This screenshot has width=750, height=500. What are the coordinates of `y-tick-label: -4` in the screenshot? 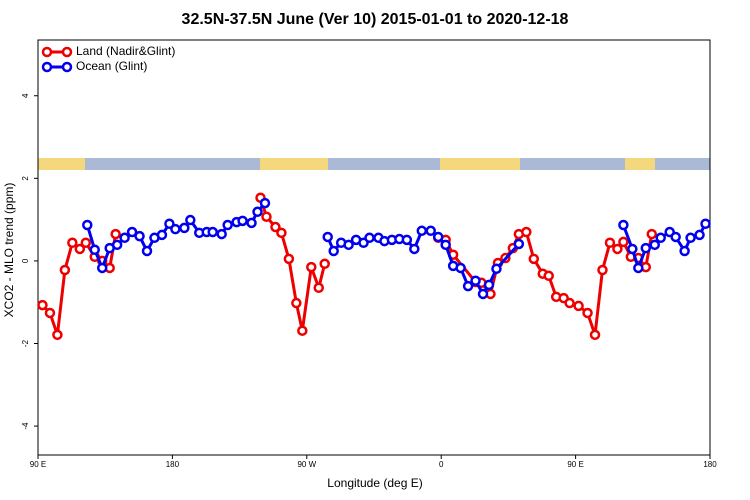 It's located at (25, 426).